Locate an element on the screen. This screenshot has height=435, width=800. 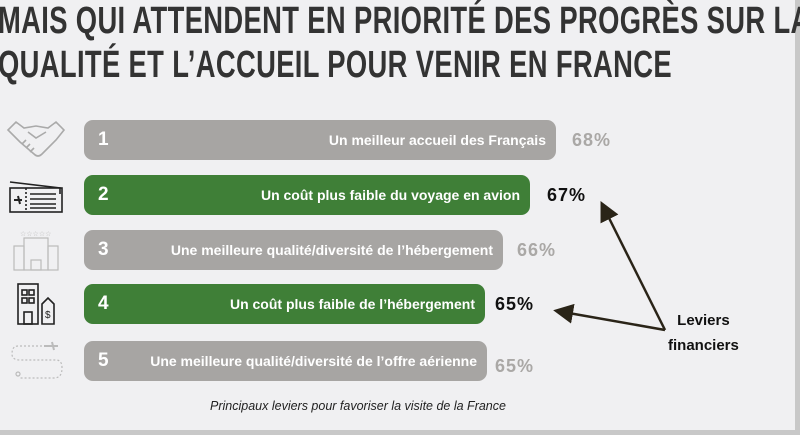
rank: 4 is located at coordinates (103, 303).